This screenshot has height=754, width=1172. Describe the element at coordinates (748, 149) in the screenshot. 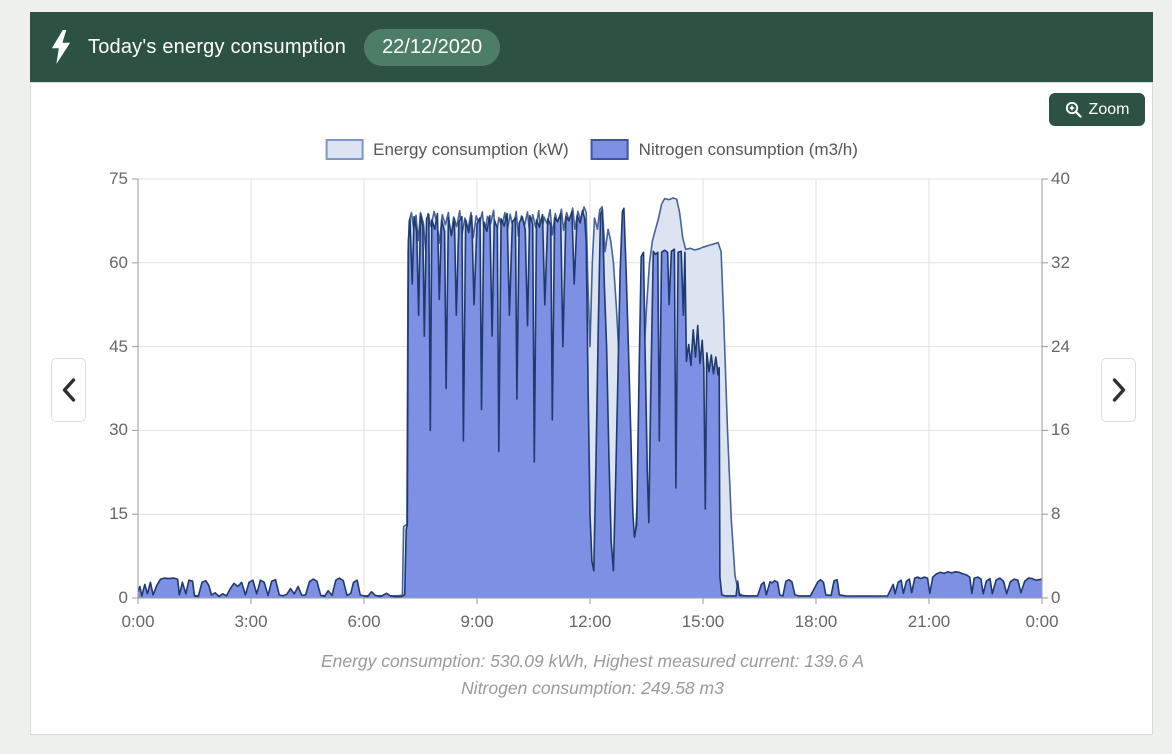

I see `legend-label-nitrogen: Nitrogen consumption (m3/h)` at that location.